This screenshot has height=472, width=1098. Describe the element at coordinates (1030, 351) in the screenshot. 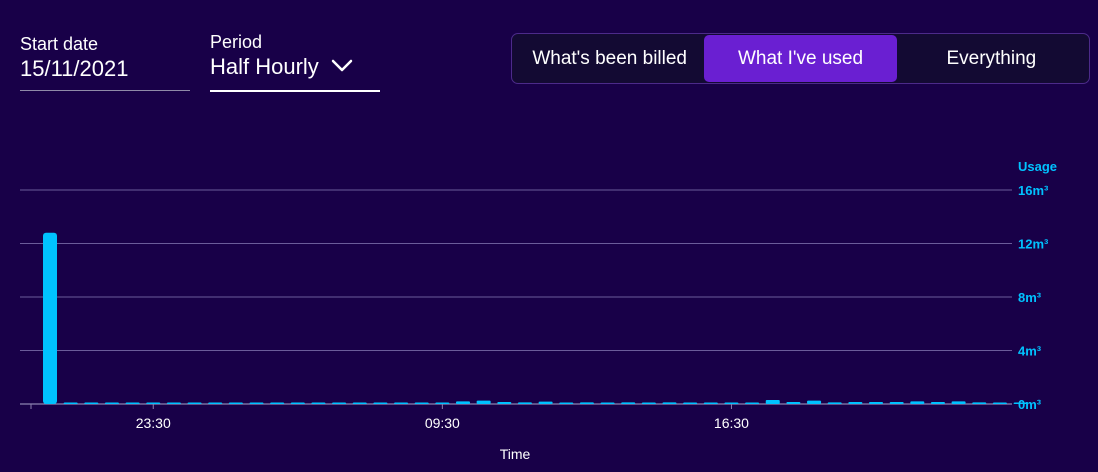

I see `y-tick-label: 4m³` at that location.